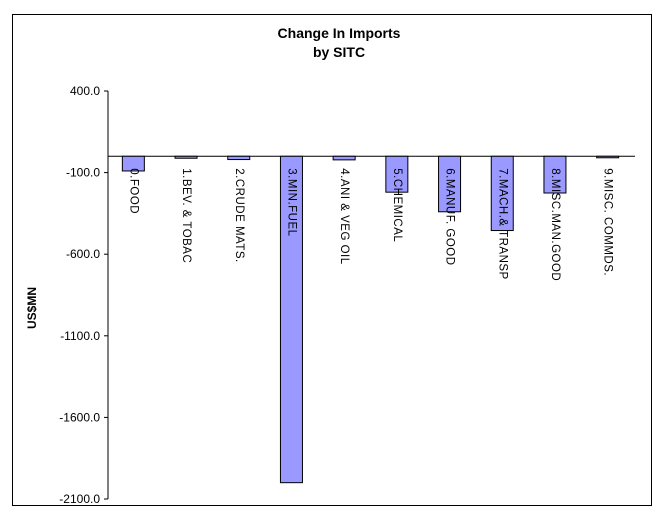  Describe the element at coordinates (339, 52) in the screenshot. I see `chart-title-line-2: by SITC` at that location.